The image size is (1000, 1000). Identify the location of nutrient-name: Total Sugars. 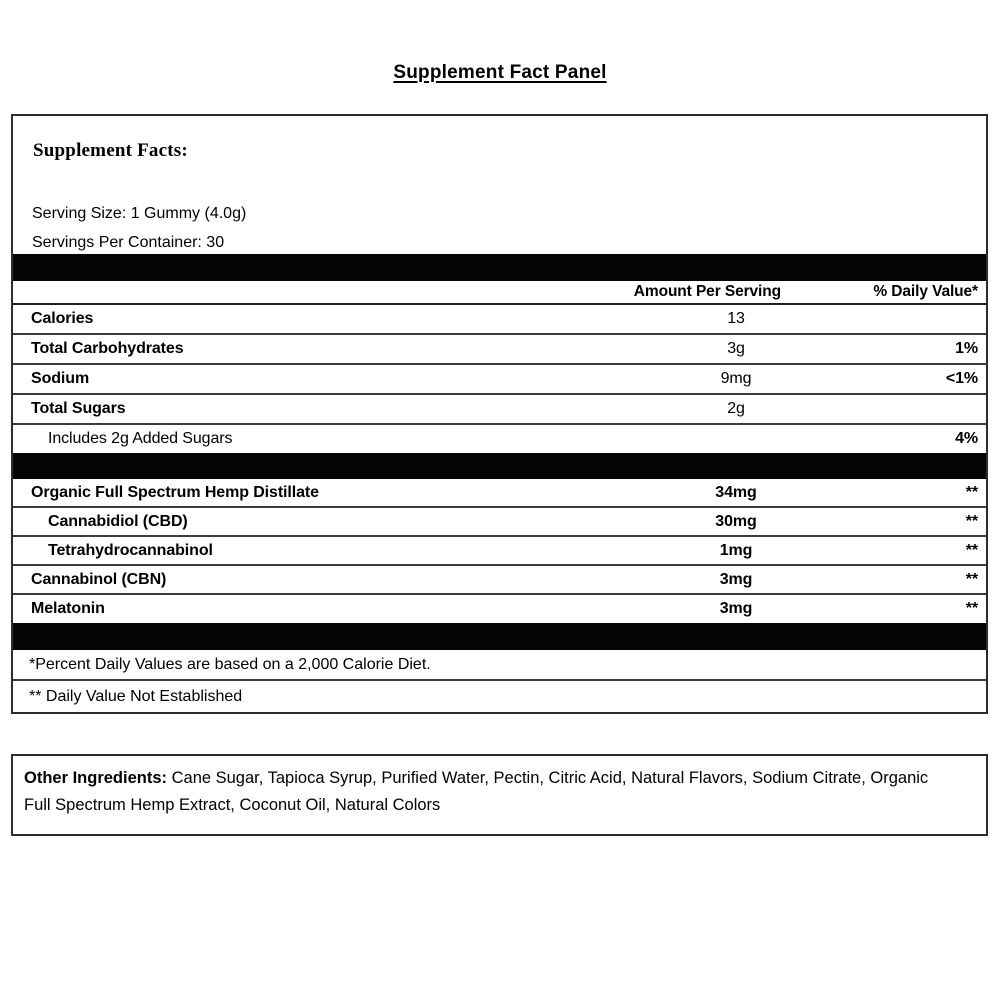
(78, 408).